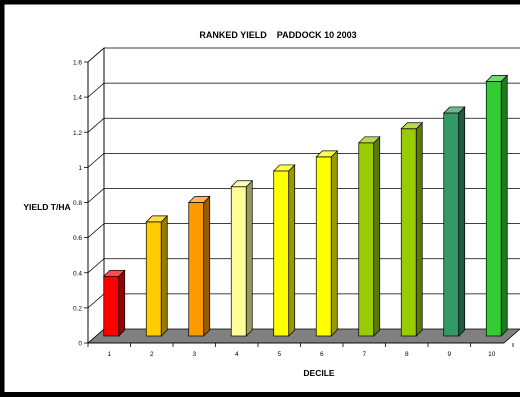 This screenshot has height=397, width=520. Describe the element at coordinates (77, 273) in the screenshot. I see `y-tick-label: 0.4` at that location.